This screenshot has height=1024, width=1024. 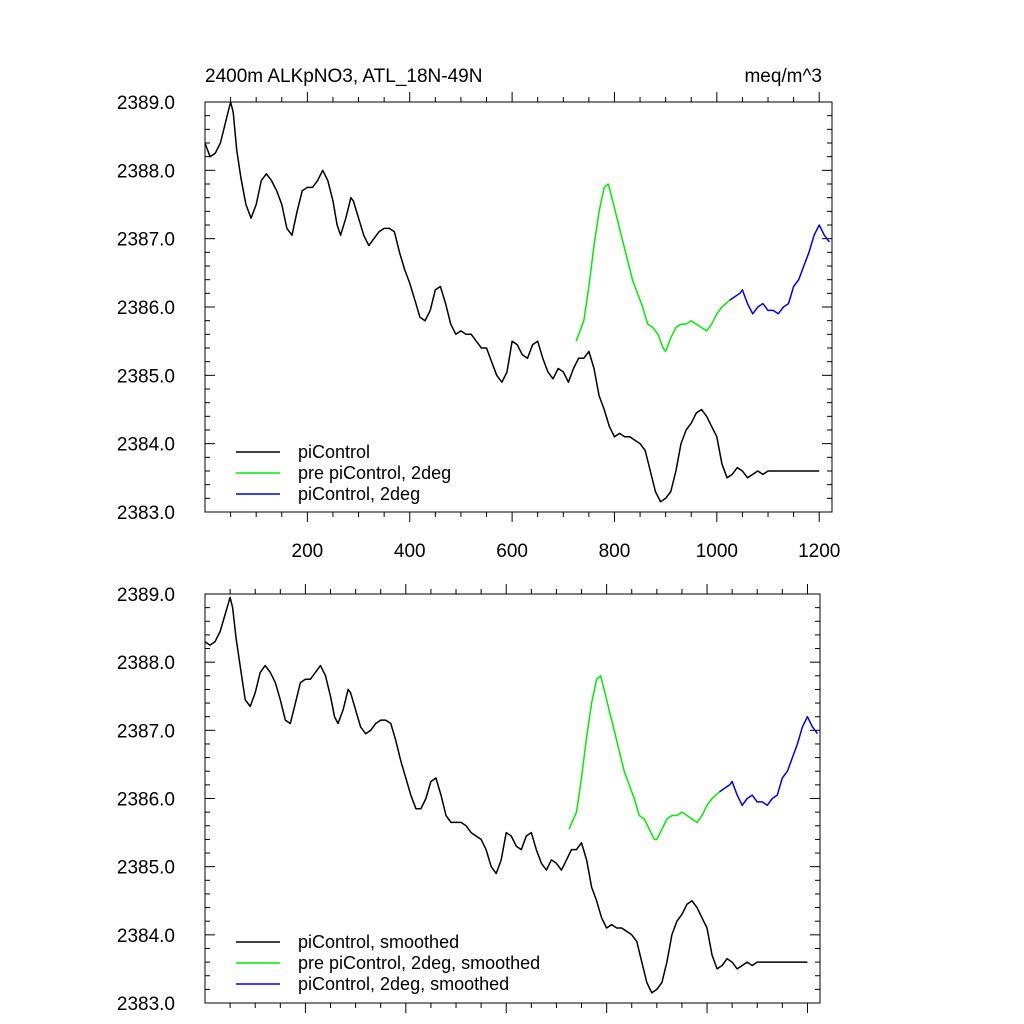 I want to click on series-line-picontrol-2deg, so click(x=780, y=269).